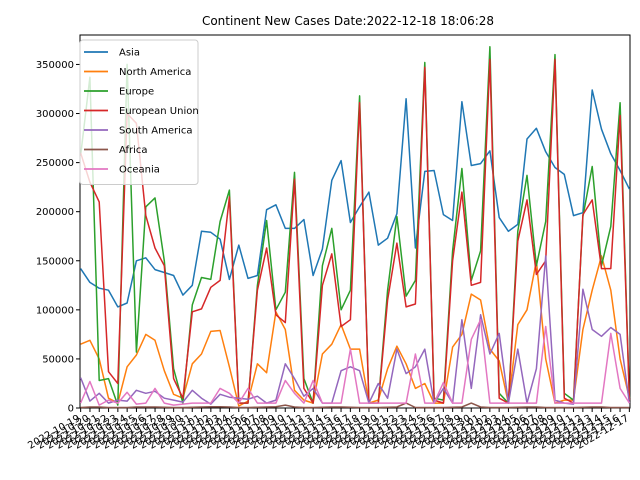  I want to click on legend-label: Europe, so click(136, 92).